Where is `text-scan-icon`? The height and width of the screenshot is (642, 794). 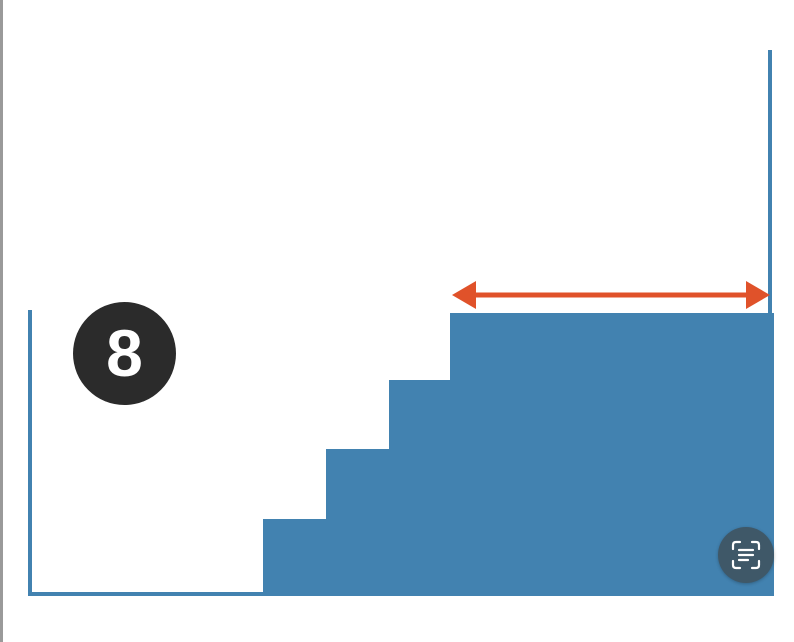 text-scan-icon is located at coordinates (746, 555).